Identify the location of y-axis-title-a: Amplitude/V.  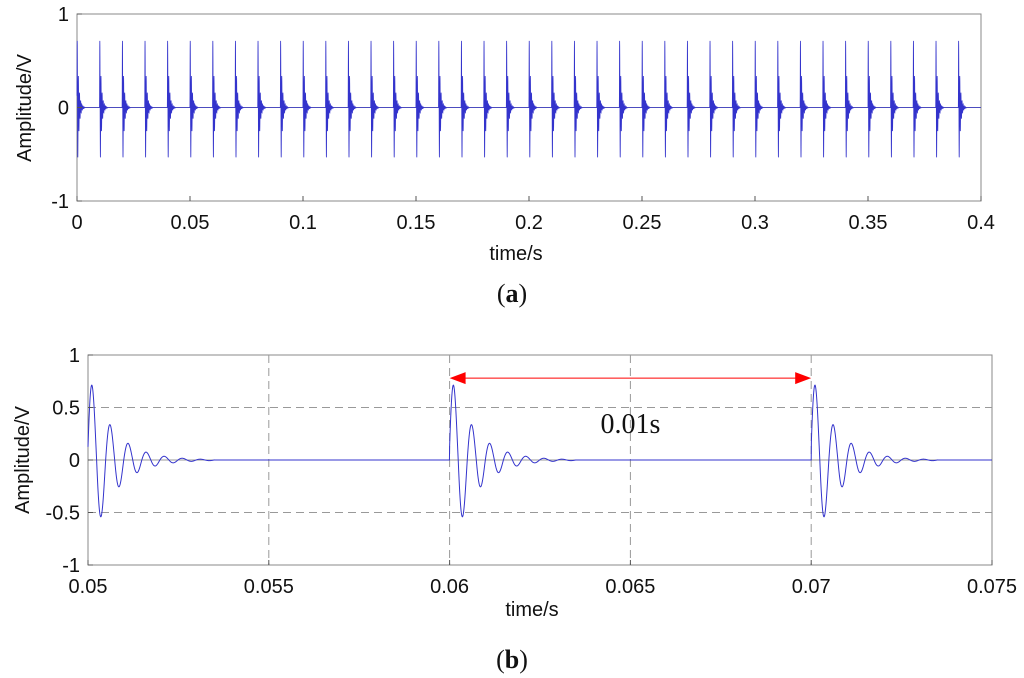
(25, 107).